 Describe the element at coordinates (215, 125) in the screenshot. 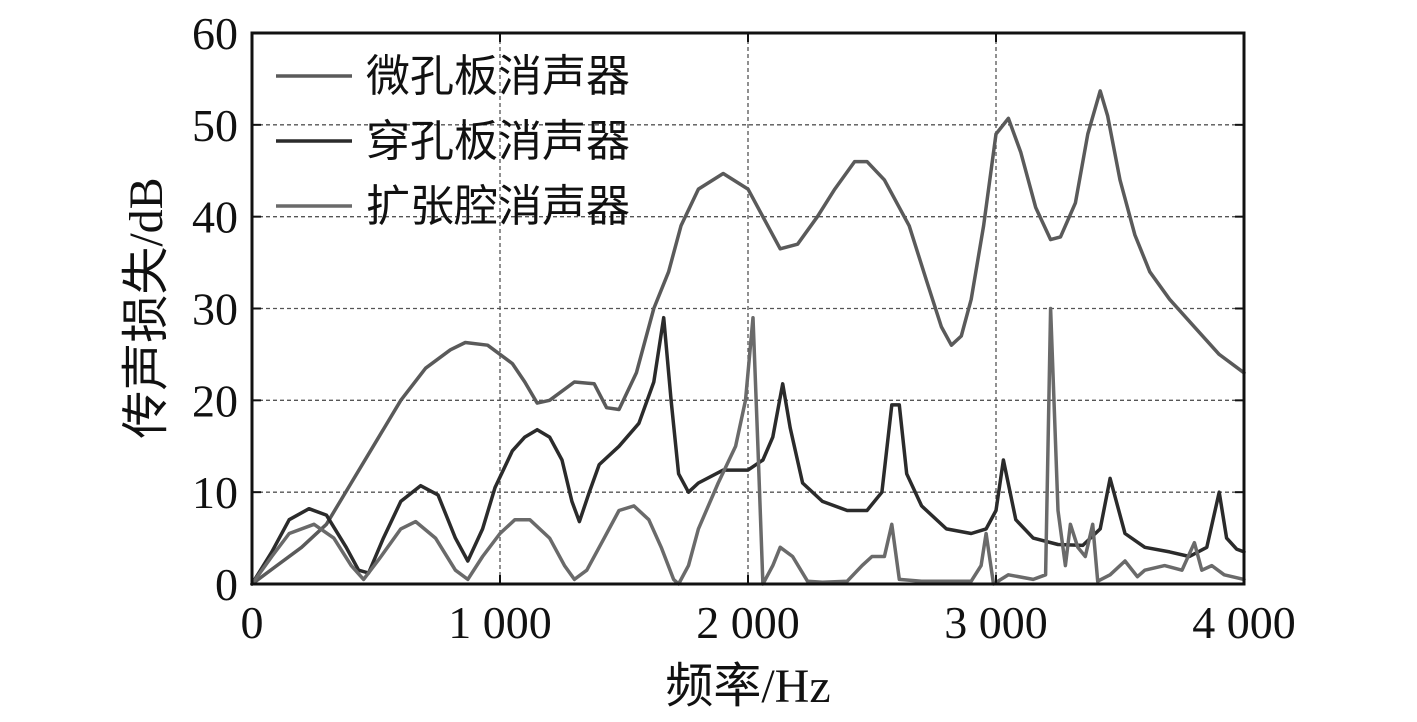

I see `y-tick-label: 50` at that location.